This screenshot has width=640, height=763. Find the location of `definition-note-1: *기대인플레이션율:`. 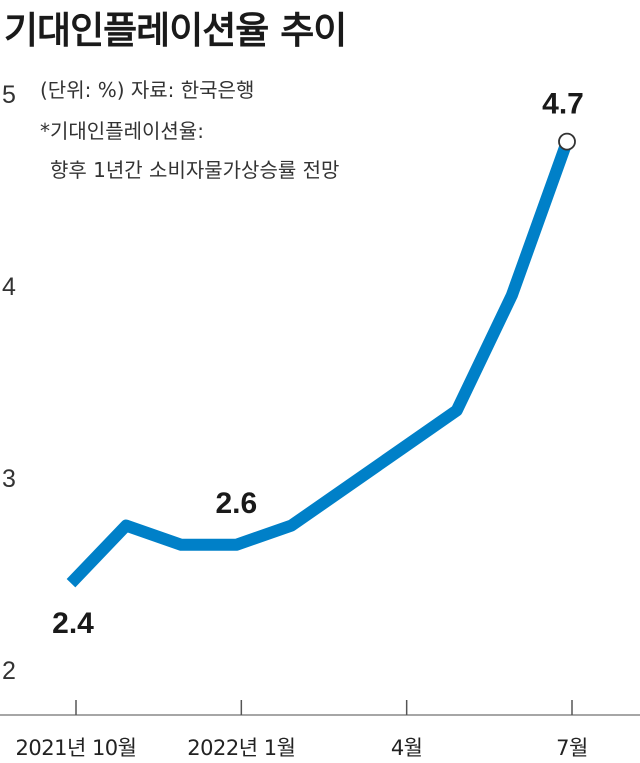

definition-note-1: *기대인플레이션율: is located at coordinates (122, 131).